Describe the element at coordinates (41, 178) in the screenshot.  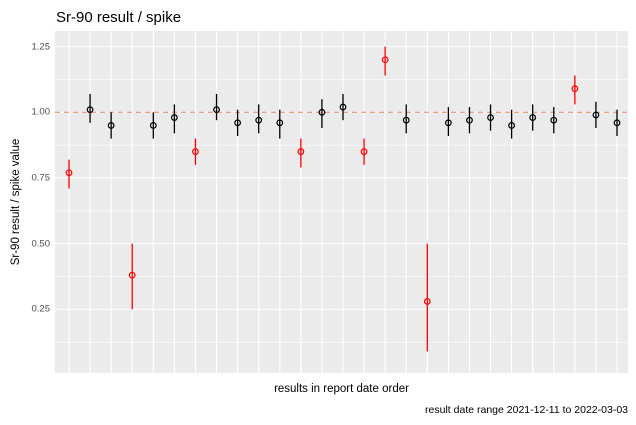
I see `y-tick-label: 0.75` at that location.